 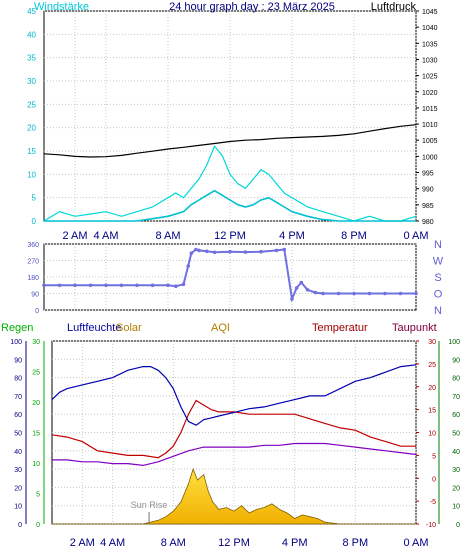 I want to click on temperature-tick-label: 5, so click(x=434, y=456).